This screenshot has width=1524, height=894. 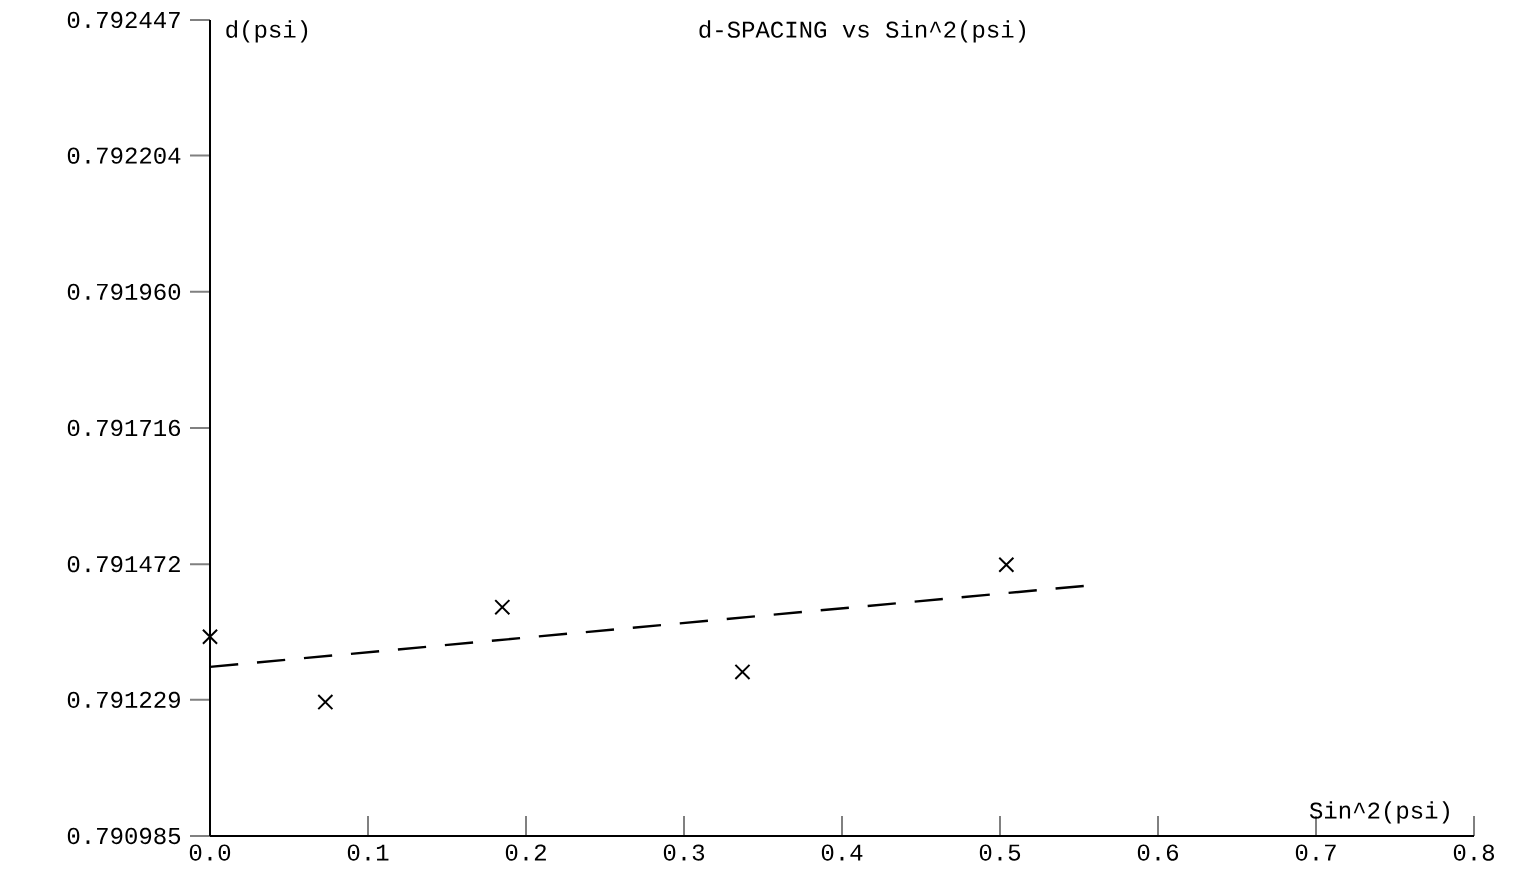 I want to click on y-tick-label: 0.791472, so click(x=123, y=564).